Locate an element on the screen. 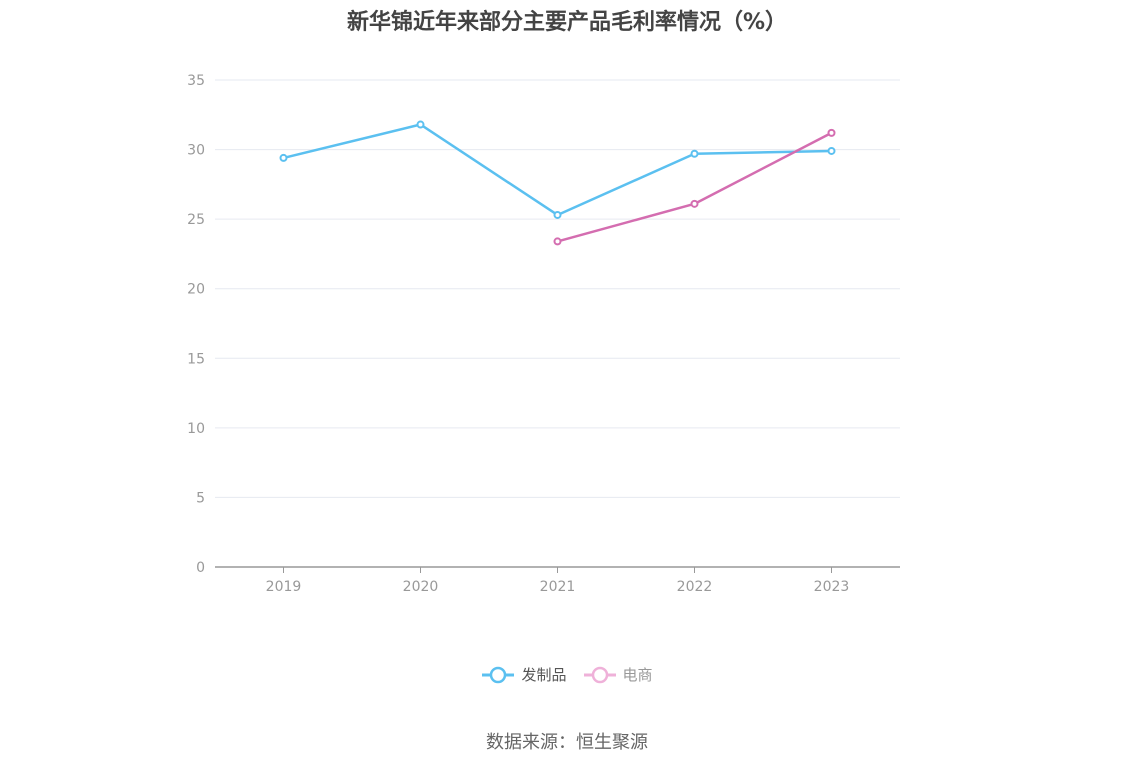 This screenshot has width=1134, height=766. y-tick-label: 20 is located at coordinates (196, 290).